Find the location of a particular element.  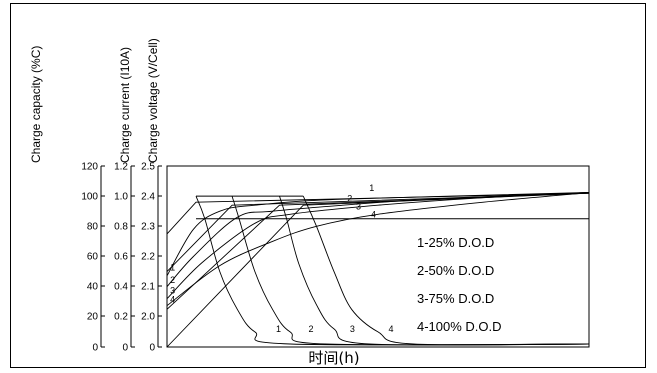

voltage-tick-label: 2.3 is located at coordinates (148, 227).